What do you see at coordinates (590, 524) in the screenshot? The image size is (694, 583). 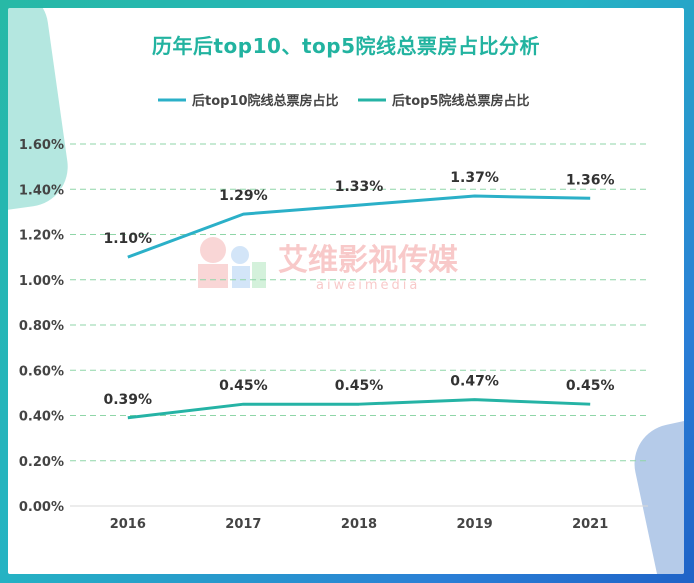 I see `x-tick-label: 2021` at bounding box center [590, 524].